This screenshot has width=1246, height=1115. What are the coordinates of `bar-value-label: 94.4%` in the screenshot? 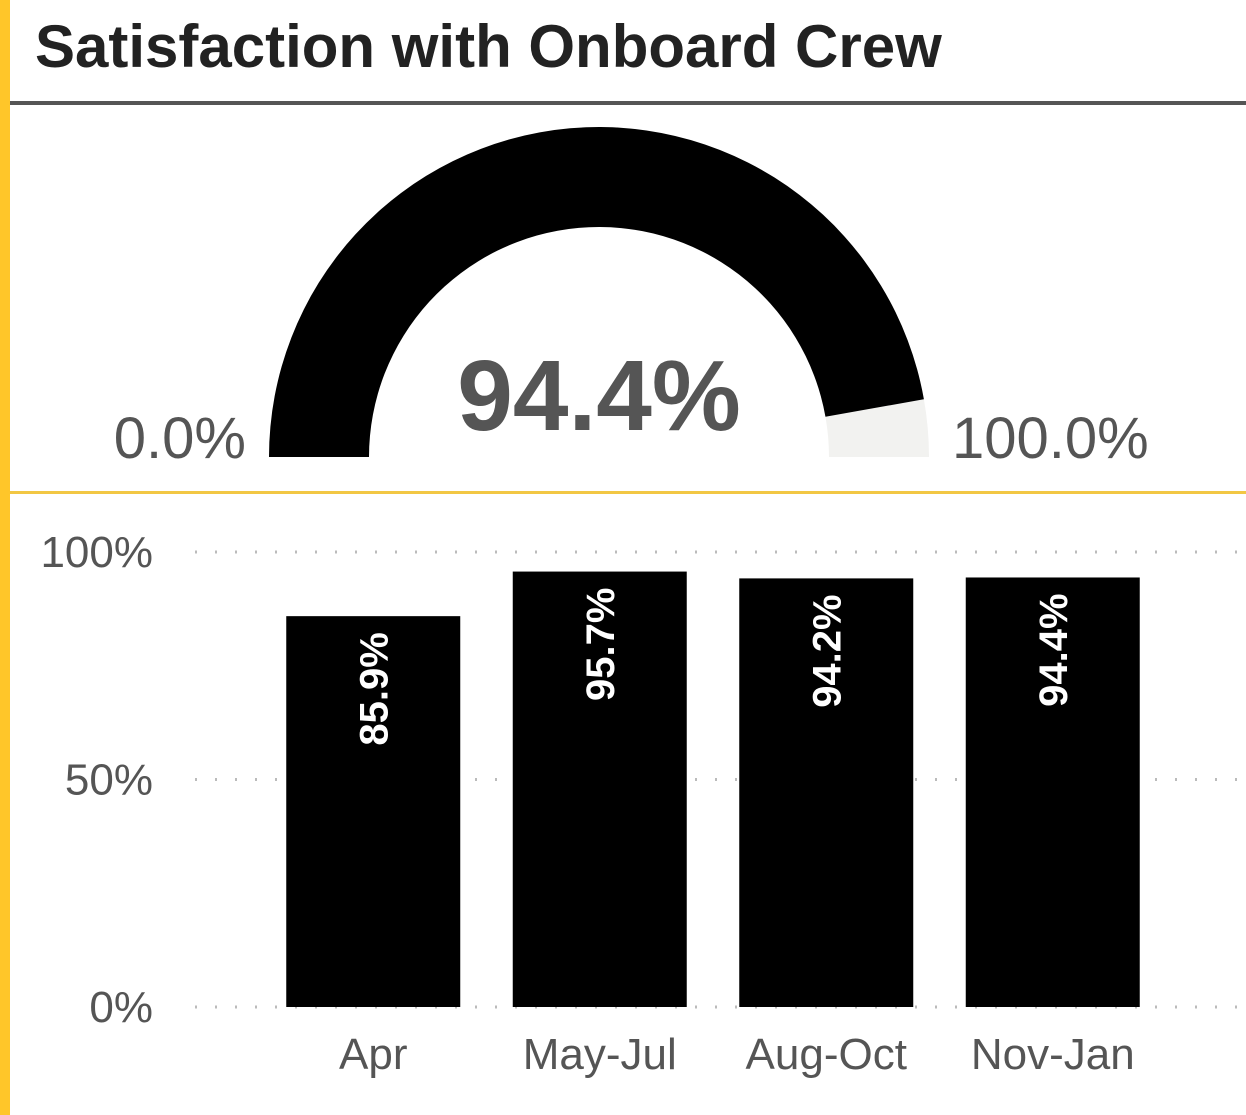 It's located at (1054, 649).